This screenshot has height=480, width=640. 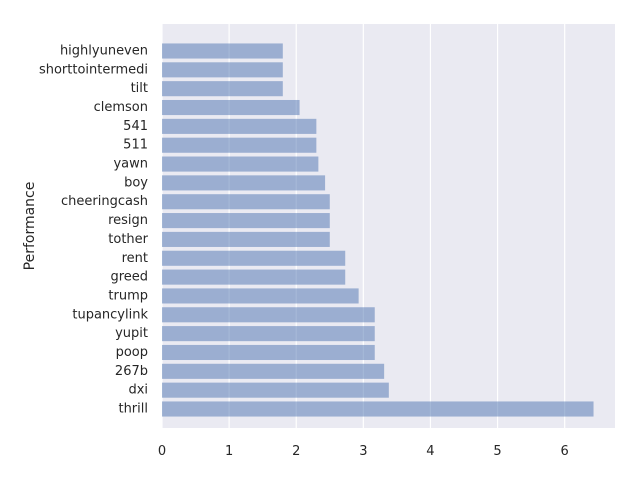 What do you see at coordinates (296, 451) in the screenshot?
I see `x-tick-label: 2` at bounding box center [296, 451].